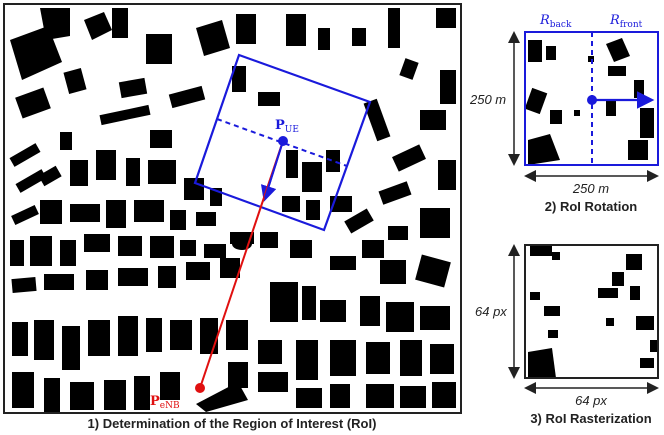 The image size is (664, 435). I want to click on p3-height-label: 64 px, so click(491, 311).